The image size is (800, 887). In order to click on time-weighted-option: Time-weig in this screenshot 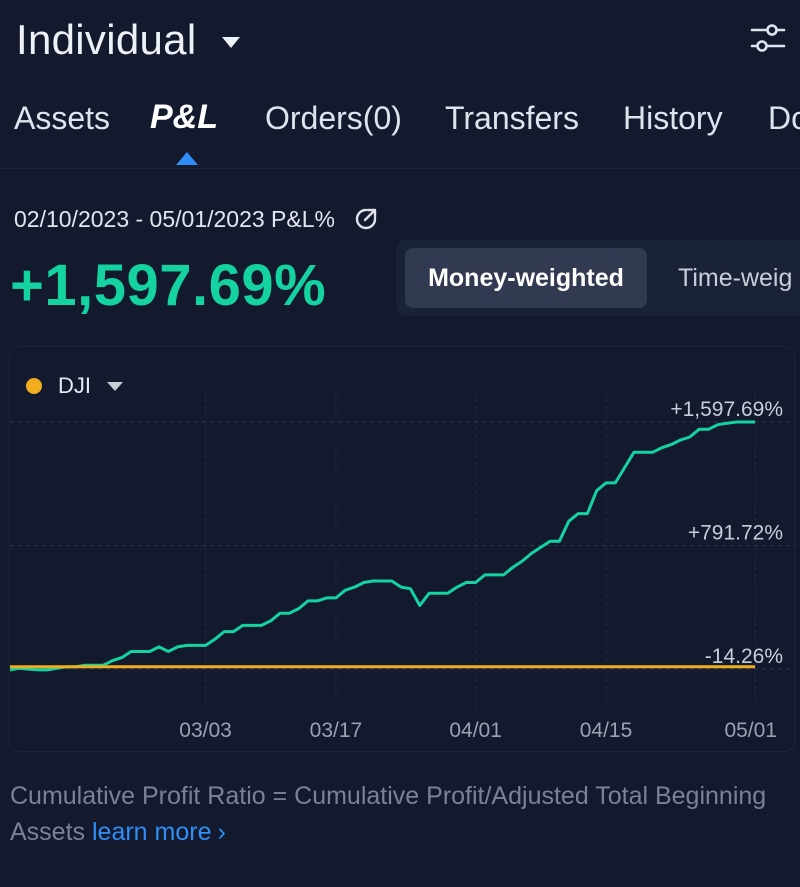, I will do `click(735, 277)`.